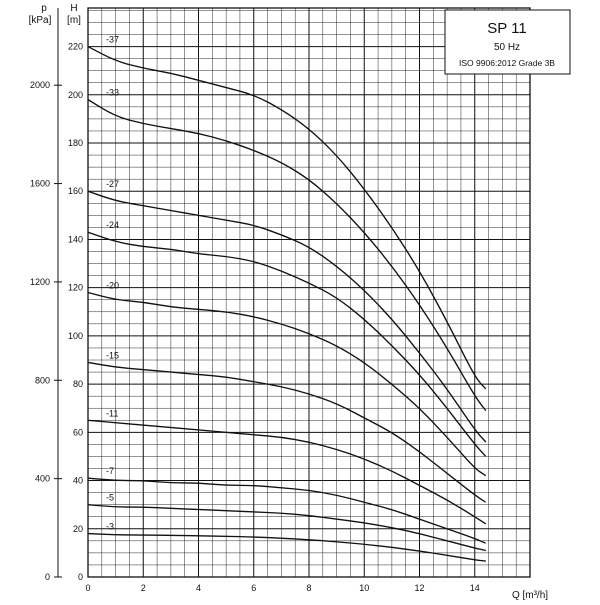 The width and height of the screenshot is (600, 605). Describe the element at coordinates (112, 40) in the screenshot. I see `curve-label-37: -37` at that location.